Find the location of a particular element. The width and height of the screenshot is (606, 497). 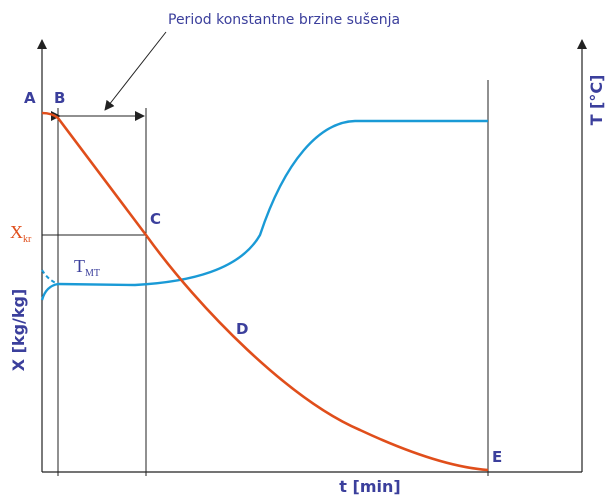

point-label: A is located at coordinates (30, 98).